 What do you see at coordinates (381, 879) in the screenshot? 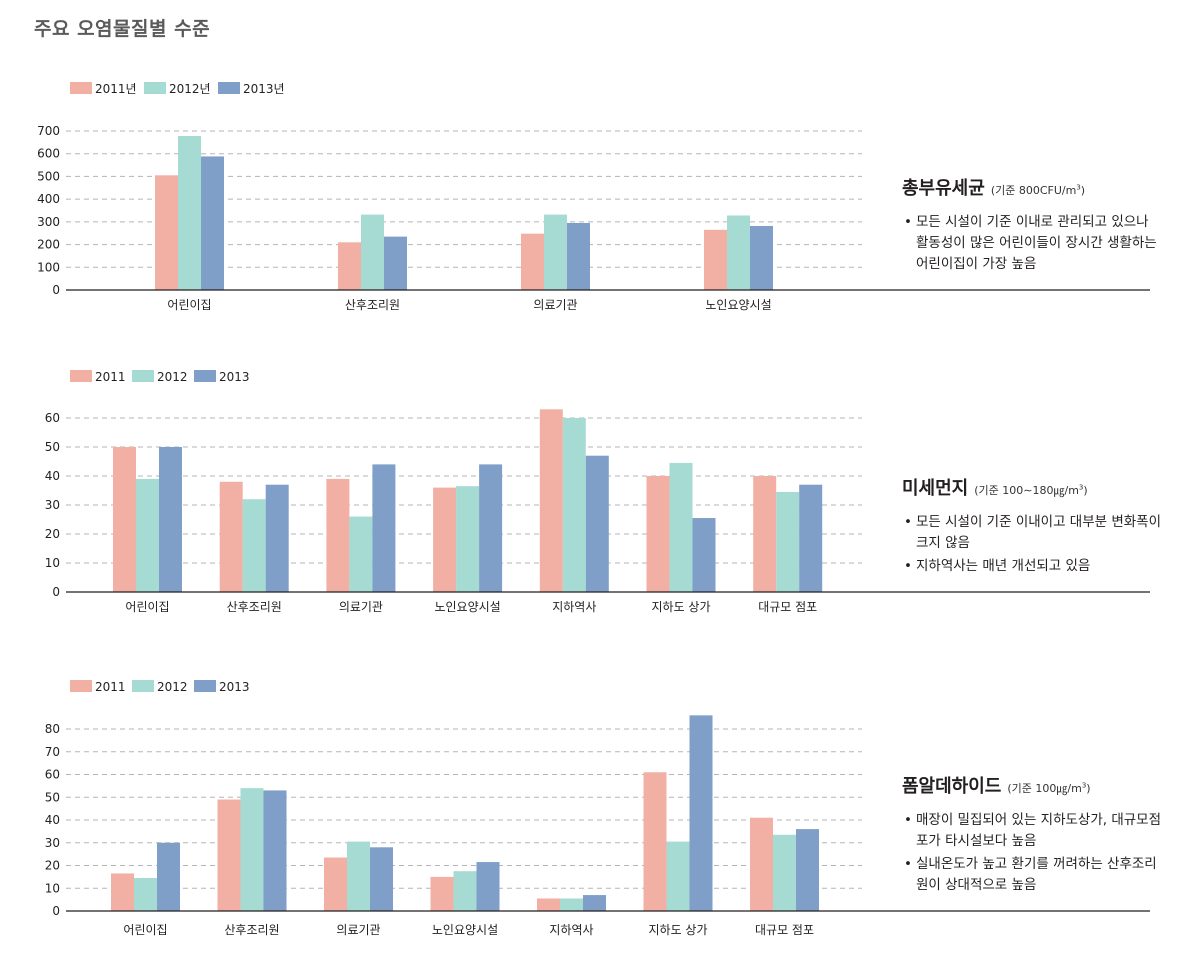
I see `bar-2013-의료기관` at bounding box center [381, 879].